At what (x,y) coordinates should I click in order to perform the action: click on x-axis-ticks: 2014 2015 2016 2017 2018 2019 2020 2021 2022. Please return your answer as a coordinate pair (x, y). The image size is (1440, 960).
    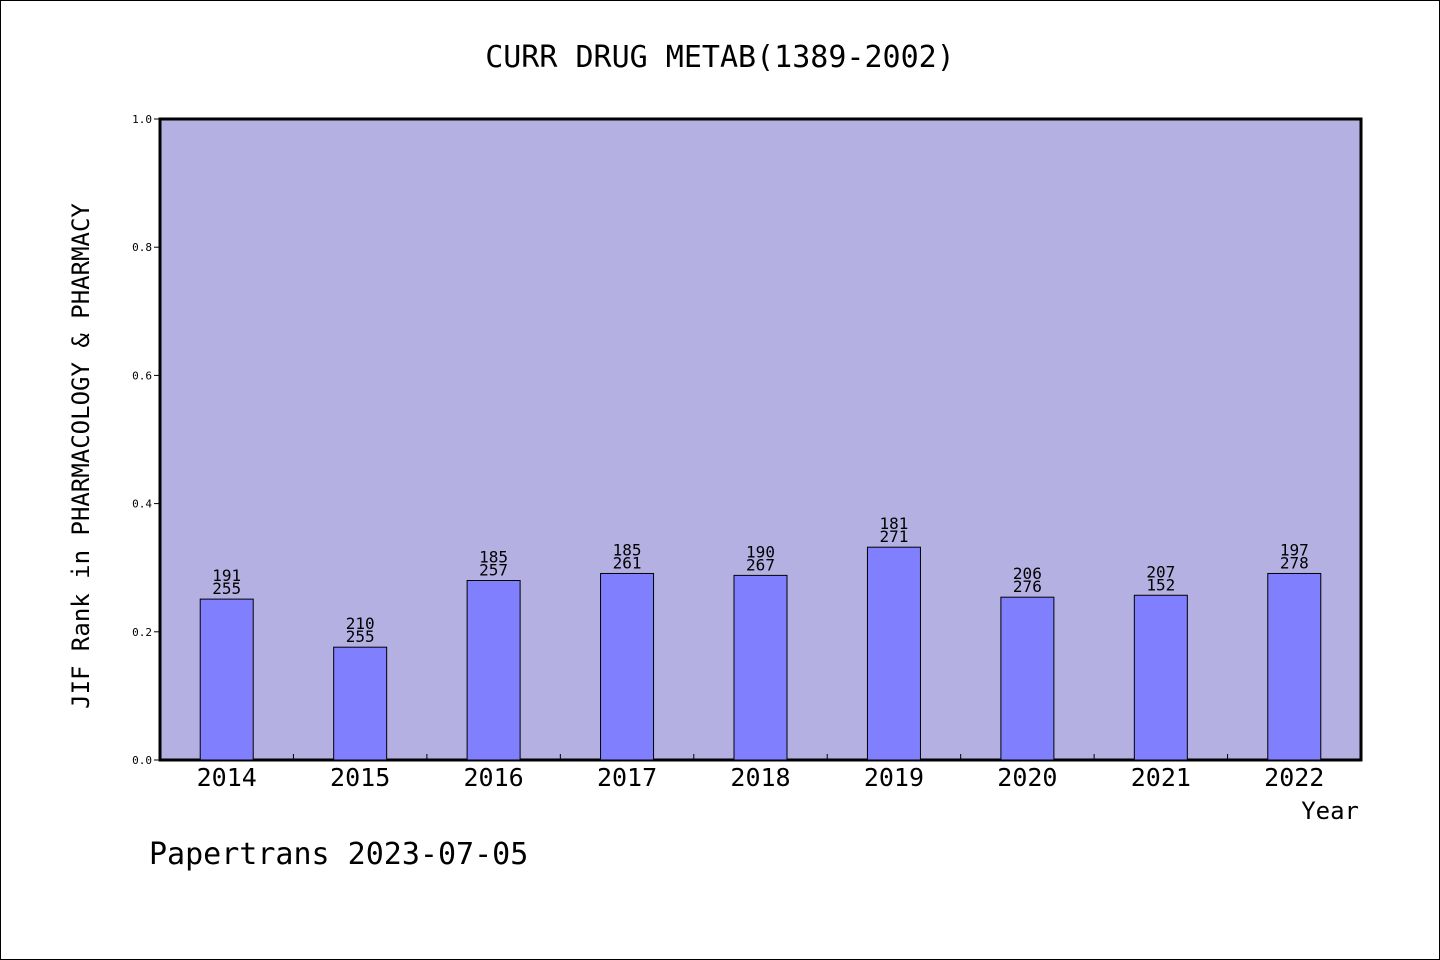
    Looking at the image, I should click on (760, 773).